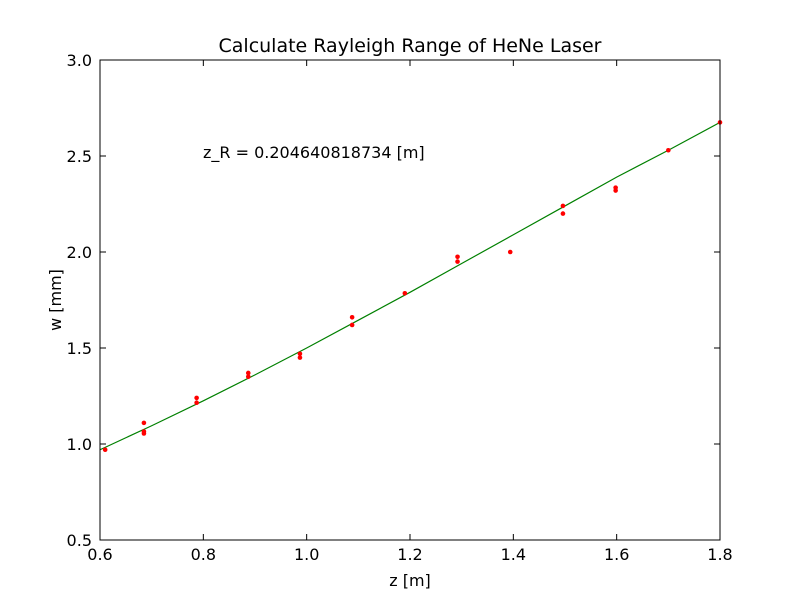  What do you see at coordinates (513, 554) in the screenshot?
I see `x-tick-label: 1.4` at bounding box center [513, 554].